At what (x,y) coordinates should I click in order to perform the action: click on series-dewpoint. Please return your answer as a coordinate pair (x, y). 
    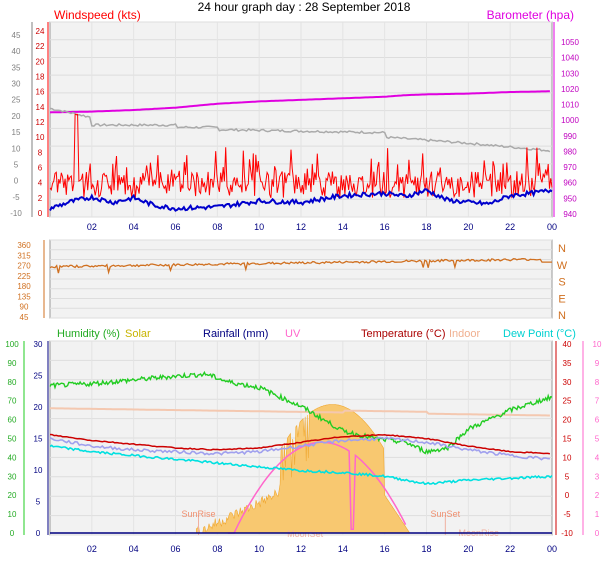
    Looking at the image, I should click on (301, 465).